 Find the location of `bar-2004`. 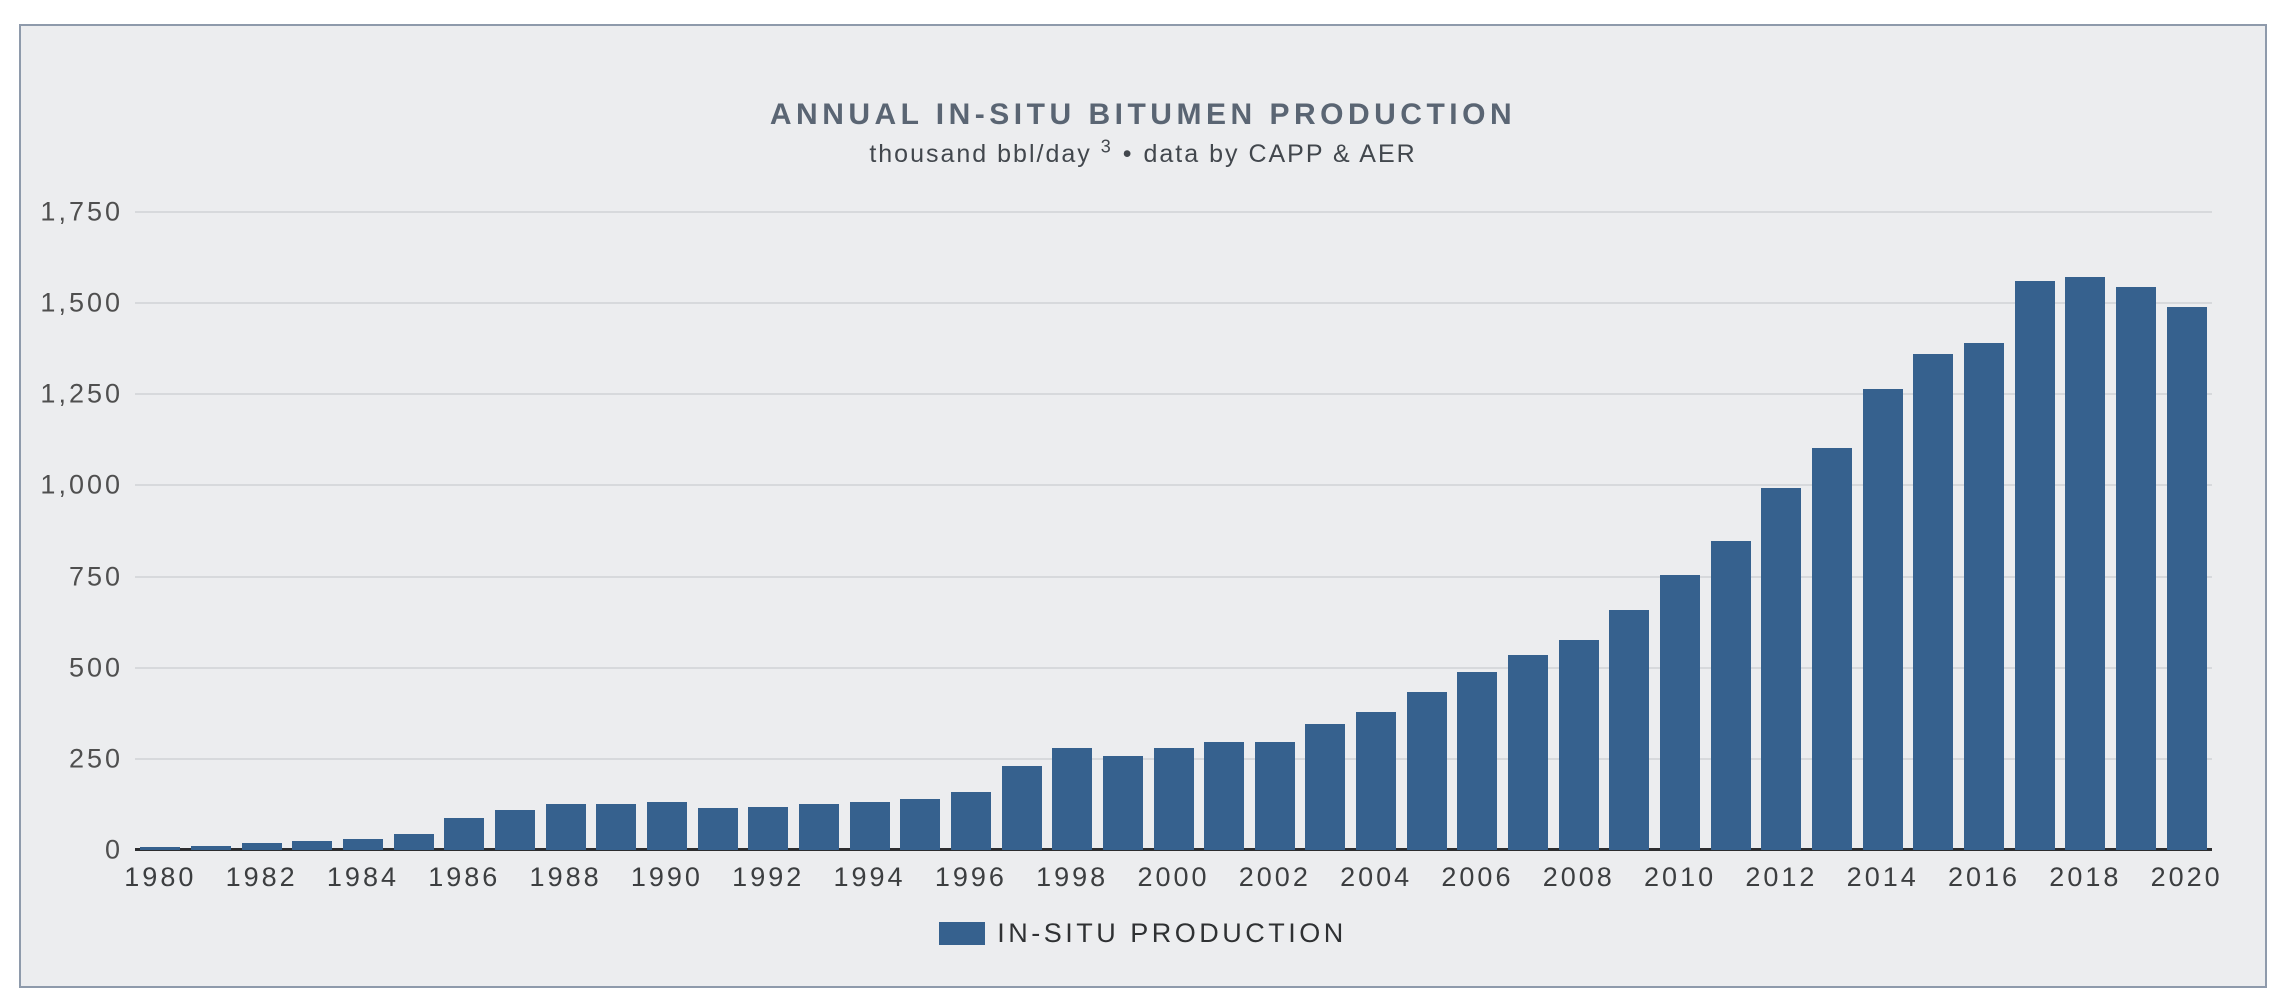

bar-2004 is located at coordinates (1376, 781).